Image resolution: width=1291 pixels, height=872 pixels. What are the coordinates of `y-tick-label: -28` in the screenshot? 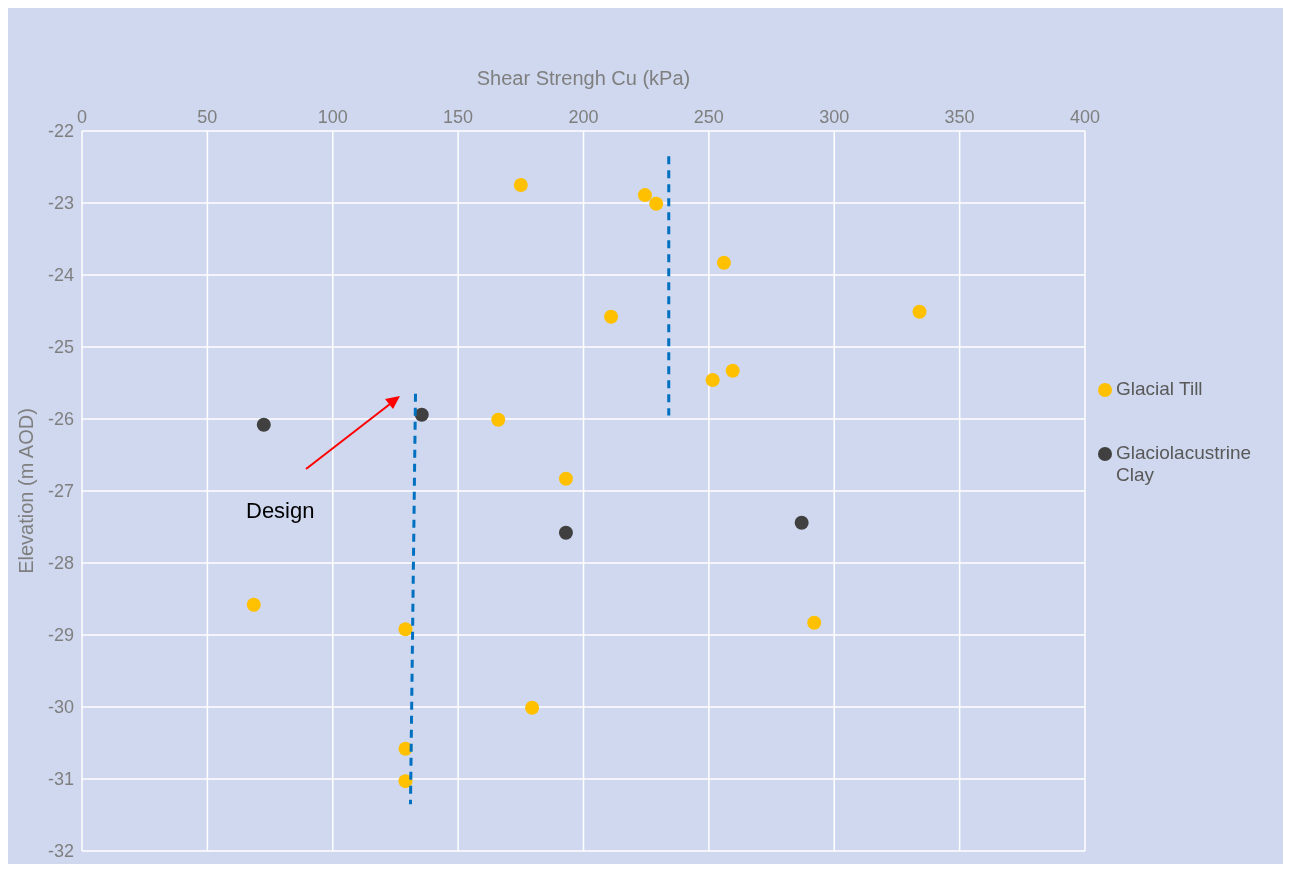 It's located at (60, 563).